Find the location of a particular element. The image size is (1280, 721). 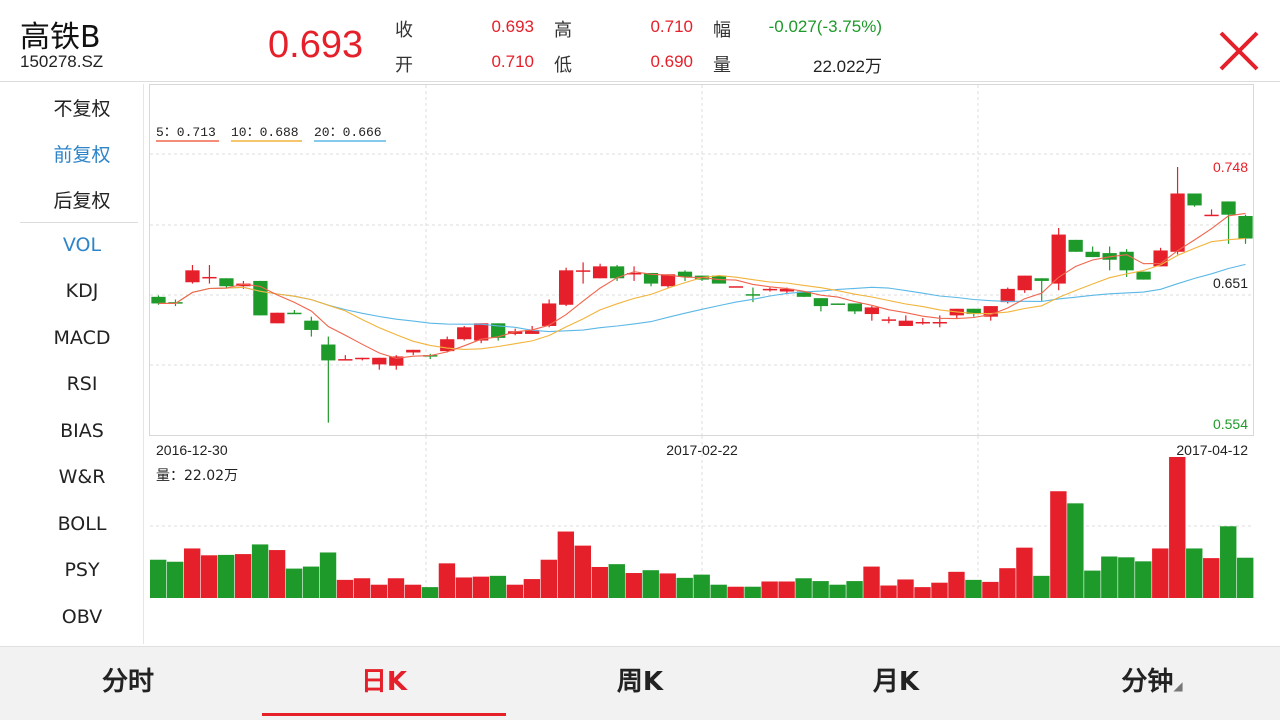

period-tab-bar: 分时 日K 周K 月K 分钟◢ is located at coordinates (640, 683).